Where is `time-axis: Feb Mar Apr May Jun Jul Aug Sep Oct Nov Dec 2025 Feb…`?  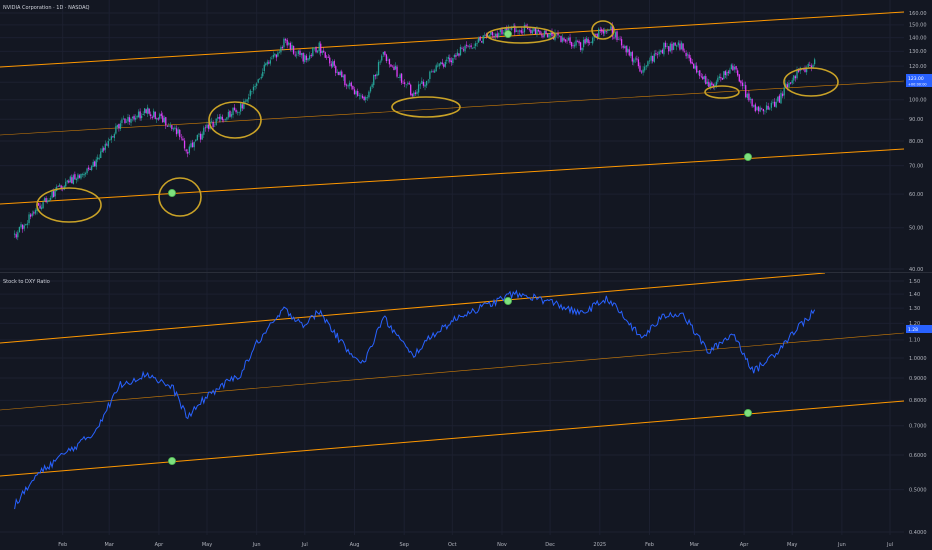
time-axis: Feb Mar Apr May Jun Jul Aug Sep Oct Nov Dec 2025 Feb… is located at coordinates (475, 545).